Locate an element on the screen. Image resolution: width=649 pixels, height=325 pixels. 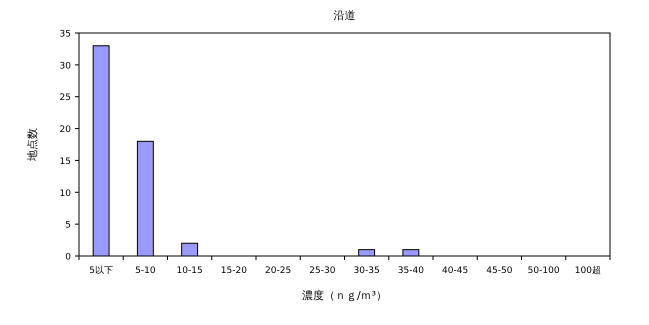
y-axis-title: 地点数 is located at coordinates (32, 145).